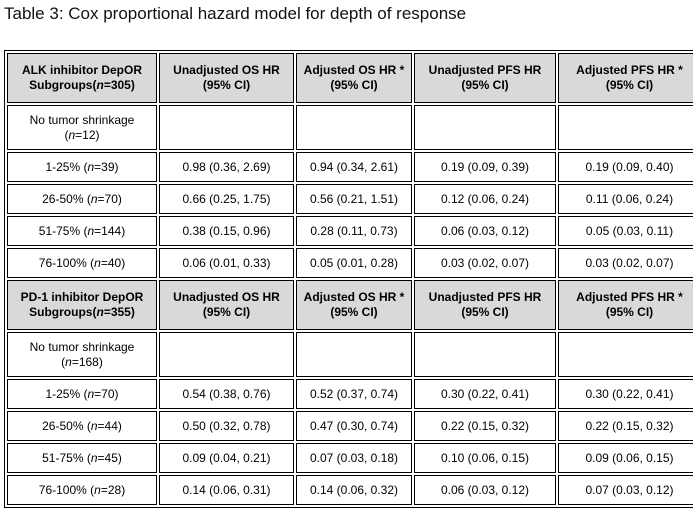 This screenshot has height=519, width=693. I want to click on row-label: 26-50% (n=70), so click(82, 199).